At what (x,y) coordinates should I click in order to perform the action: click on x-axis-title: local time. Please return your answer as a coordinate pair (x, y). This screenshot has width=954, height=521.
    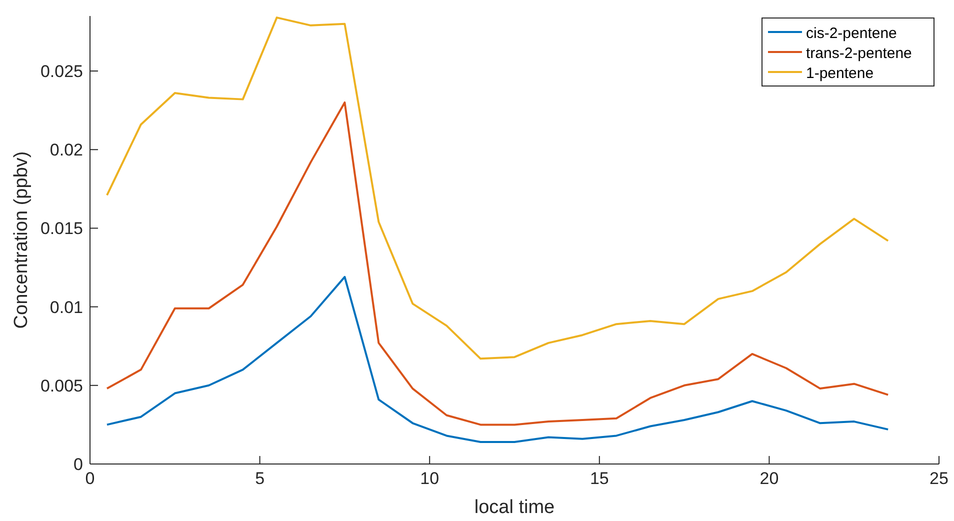
    Looking at the image, I should click on (514, 507).